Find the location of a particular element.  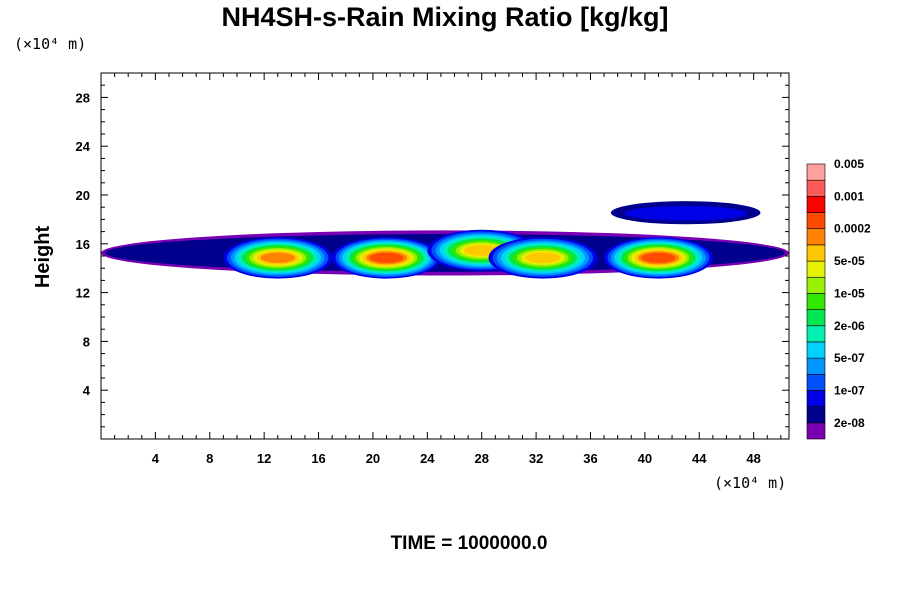

field-upper-layer-inner is located at coordinates (685, 213).